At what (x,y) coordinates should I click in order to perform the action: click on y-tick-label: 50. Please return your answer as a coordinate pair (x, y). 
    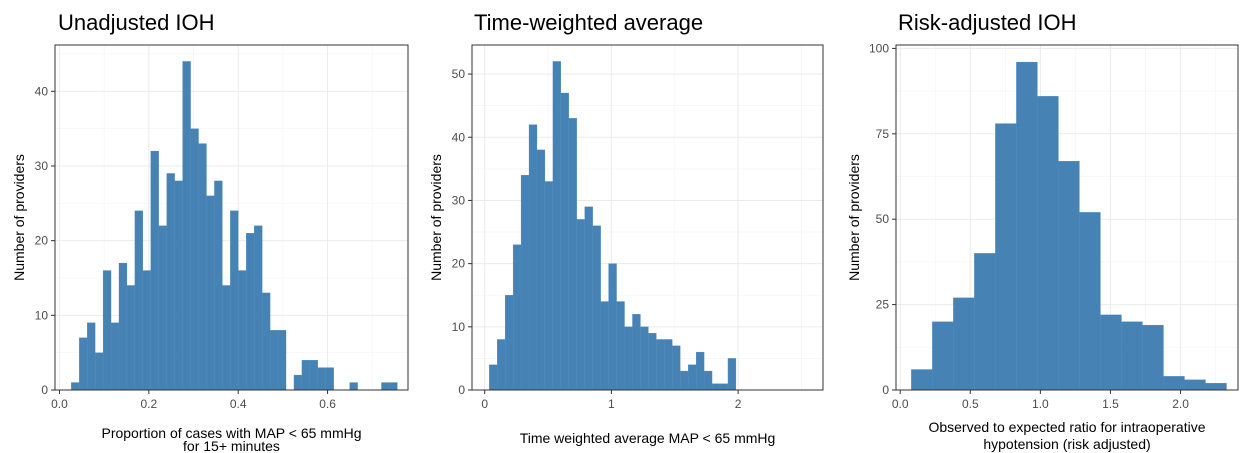
    Looking at the image, I should click on (883, 219).